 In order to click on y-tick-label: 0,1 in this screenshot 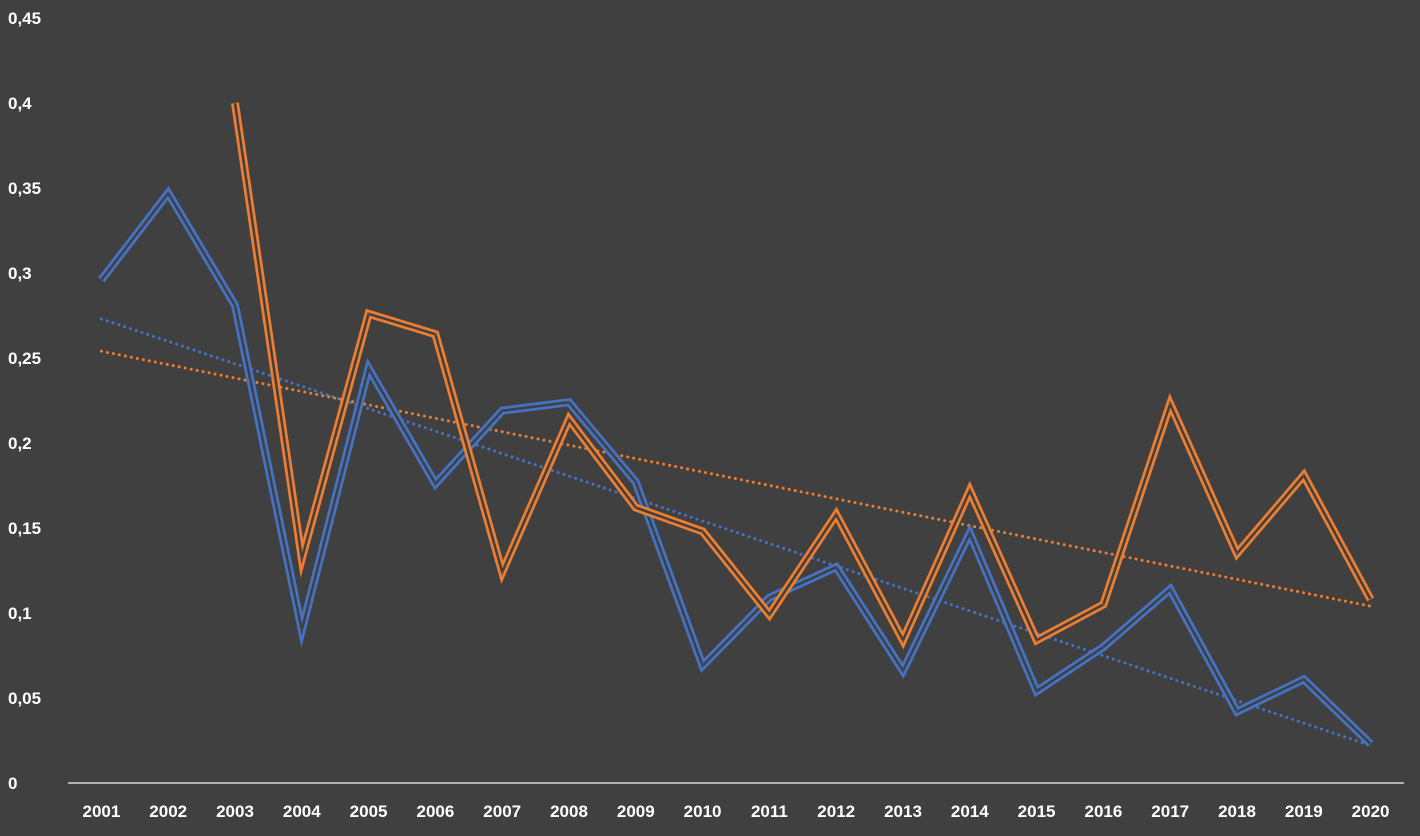, I will do `click(20, 613)`.